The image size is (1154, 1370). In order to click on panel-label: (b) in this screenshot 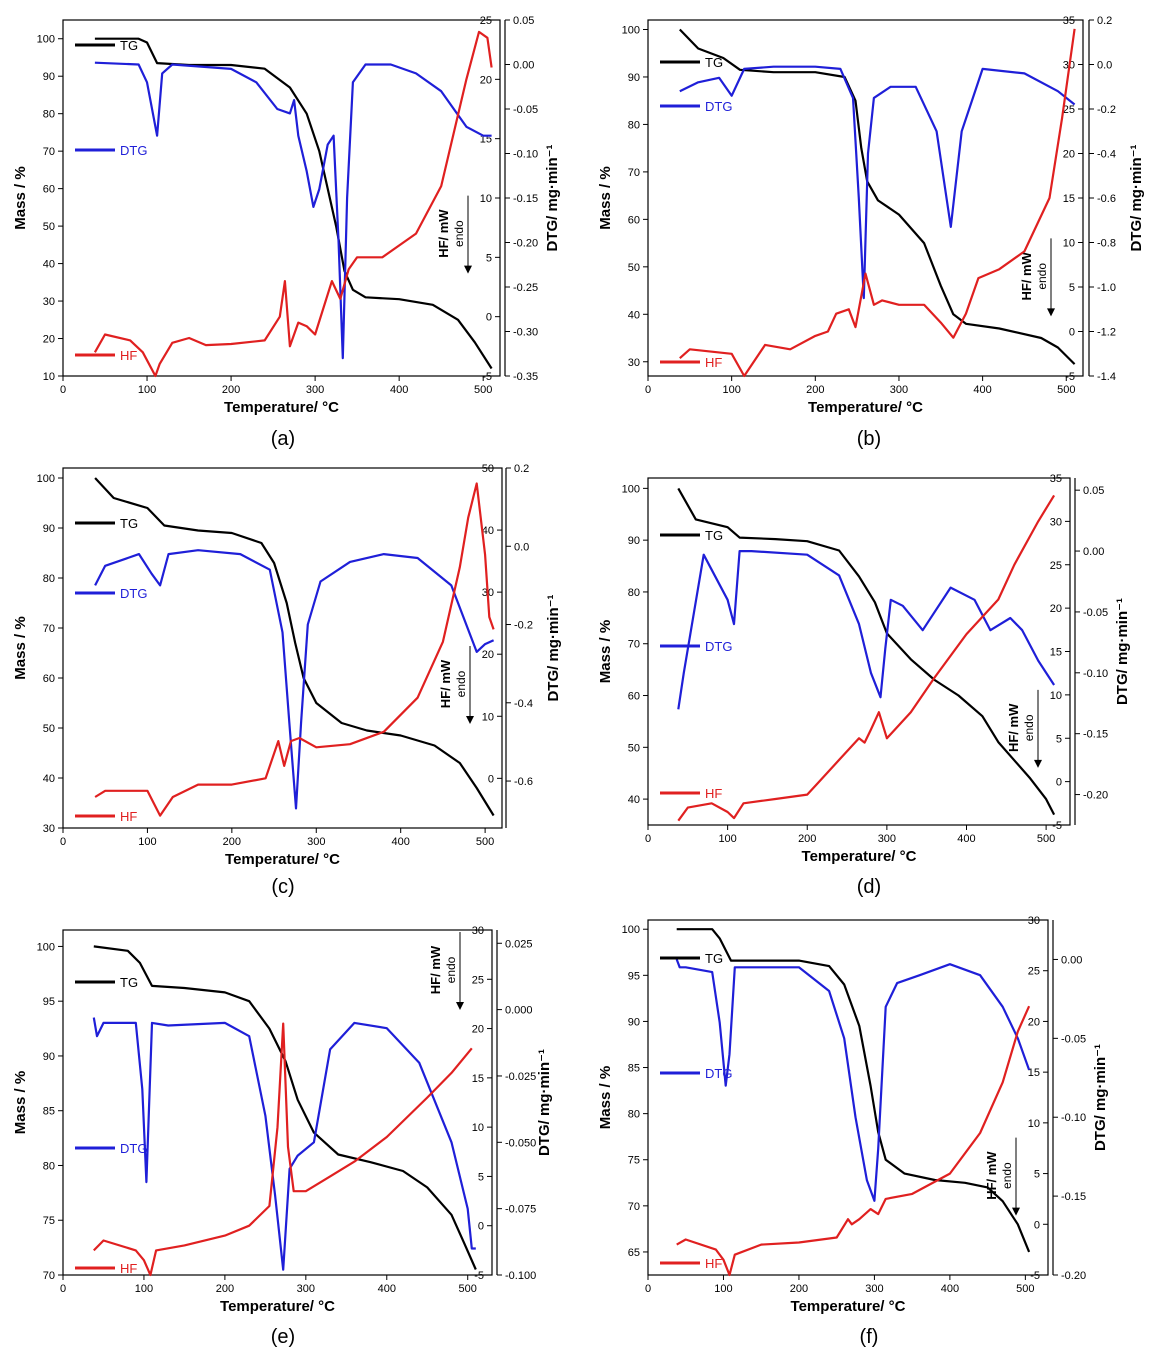, I will do `click(869, 439)`.